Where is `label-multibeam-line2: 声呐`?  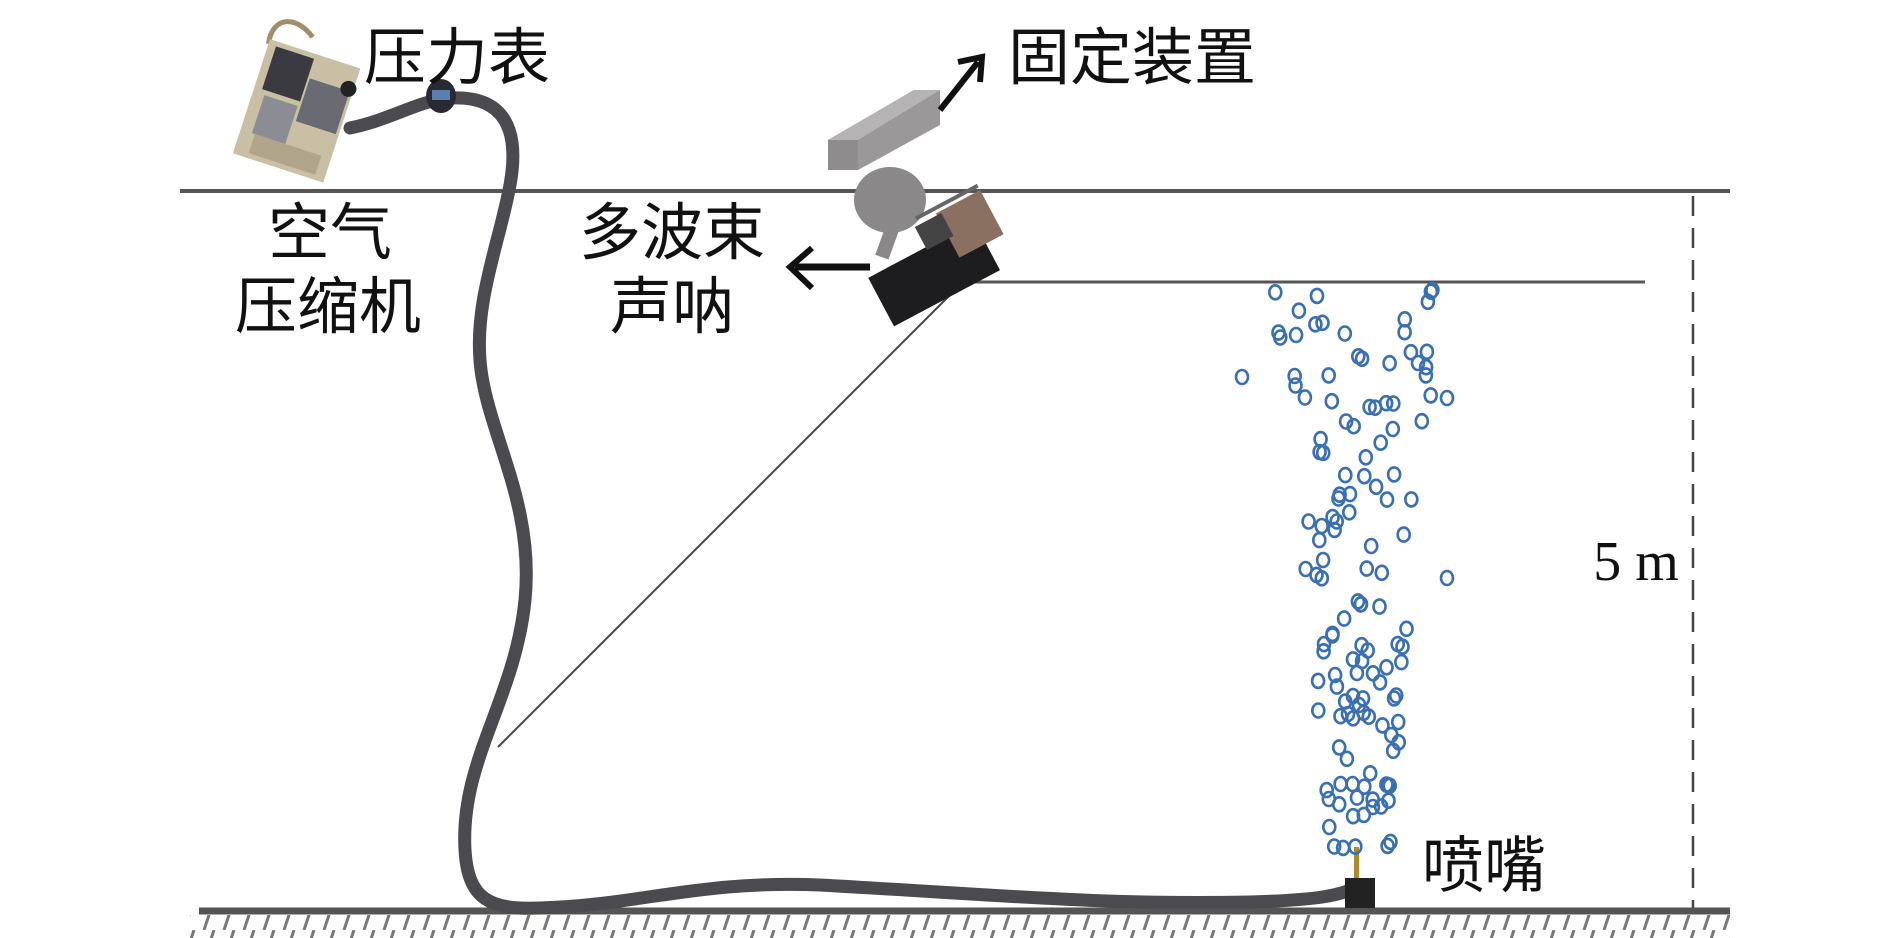
label-multibeam-line2: 声呐 is located at coordinates (672, 306).